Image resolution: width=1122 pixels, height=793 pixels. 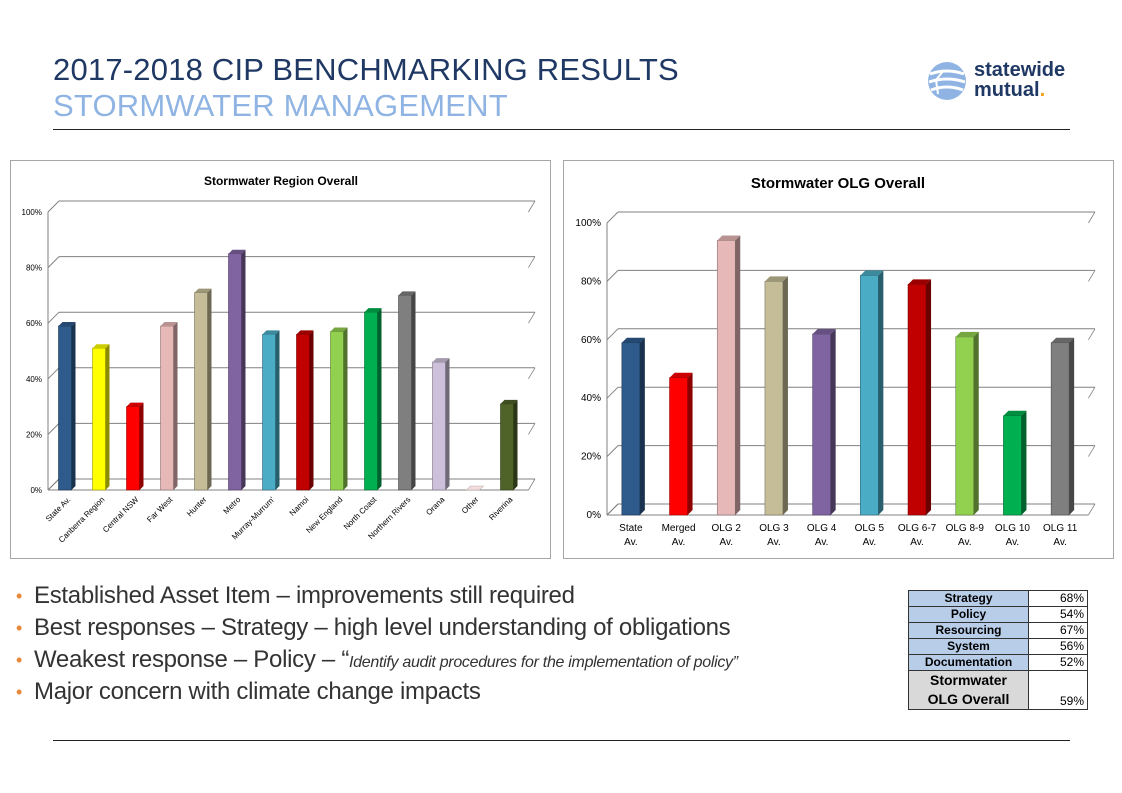 What do you see at coordinates (968, 690) in the screenshot?
I see `overall-label: Stormwater OLG Overall` at bounding box center [968, 690].